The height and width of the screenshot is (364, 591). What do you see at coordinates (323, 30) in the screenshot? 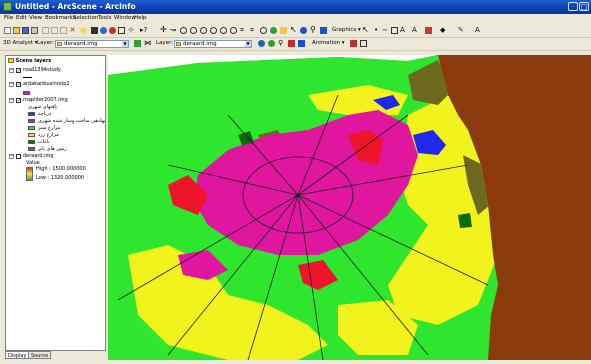
I see `hyperlink-icon` at bounding box center [323, 30].